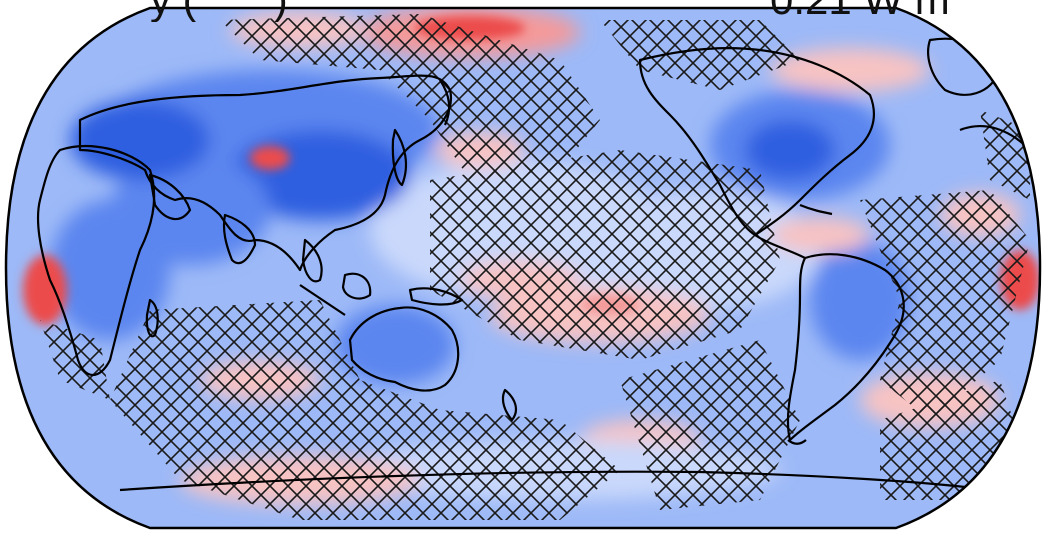  I want to click on coast-australia, so click(404, 349).